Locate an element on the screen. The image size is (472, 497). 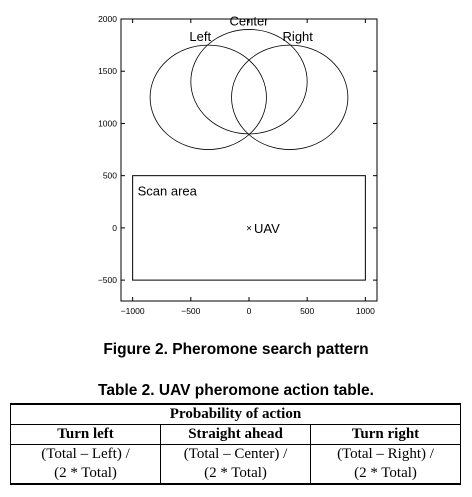
y-tick-label: 1500 is located at coordinates (107, 71).